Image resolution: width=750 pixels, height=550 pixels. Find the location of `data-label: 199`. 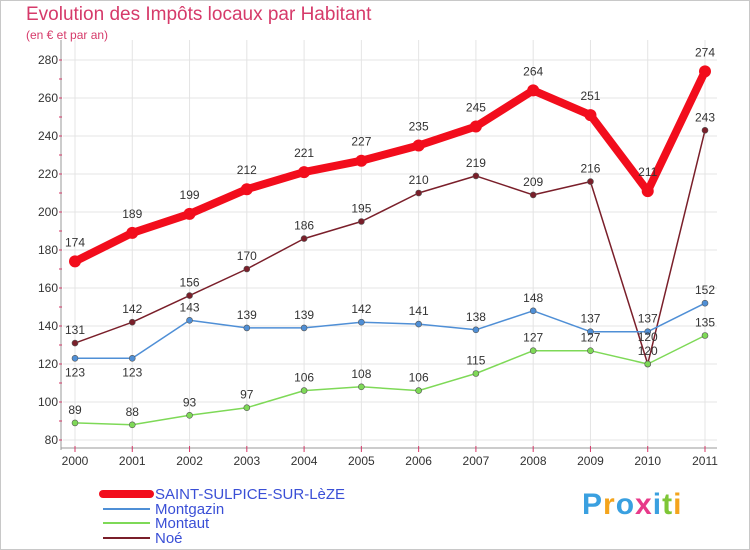

data-label: 199 is located at coordinates (190, 195).